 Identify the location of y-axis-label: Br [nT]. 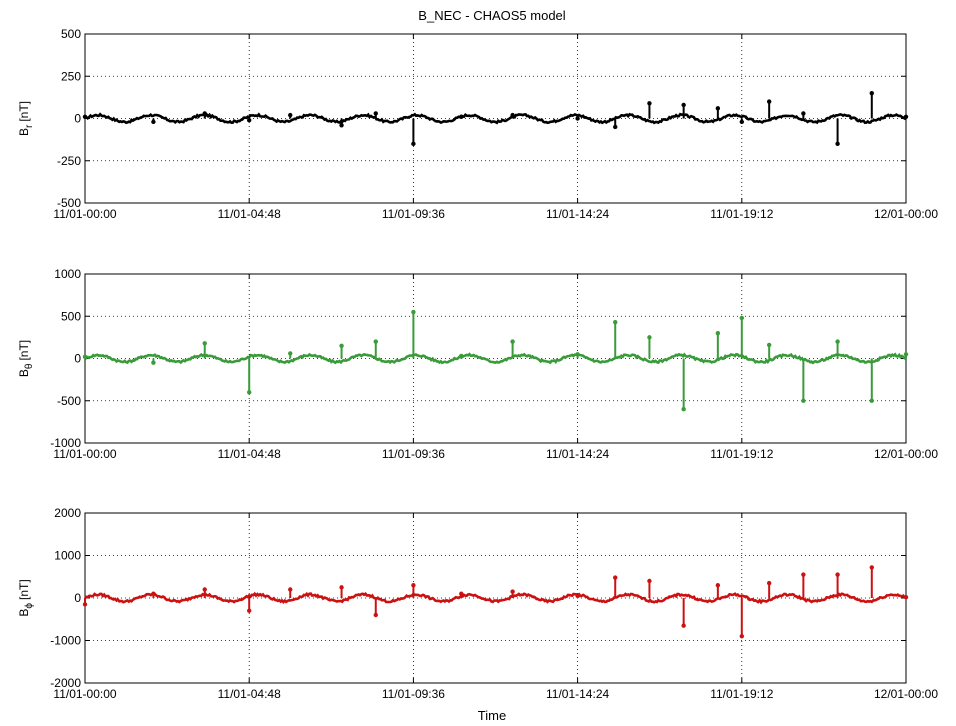
(26, 118).